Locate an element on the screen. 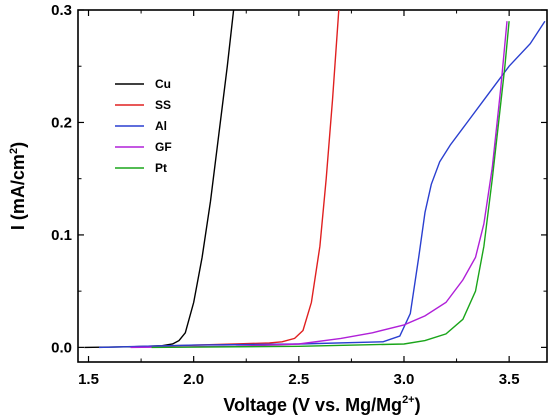 The height and width of the screenshot is (418, 550). y-tick-label: 0.2 is located at coordinates (61, 122).